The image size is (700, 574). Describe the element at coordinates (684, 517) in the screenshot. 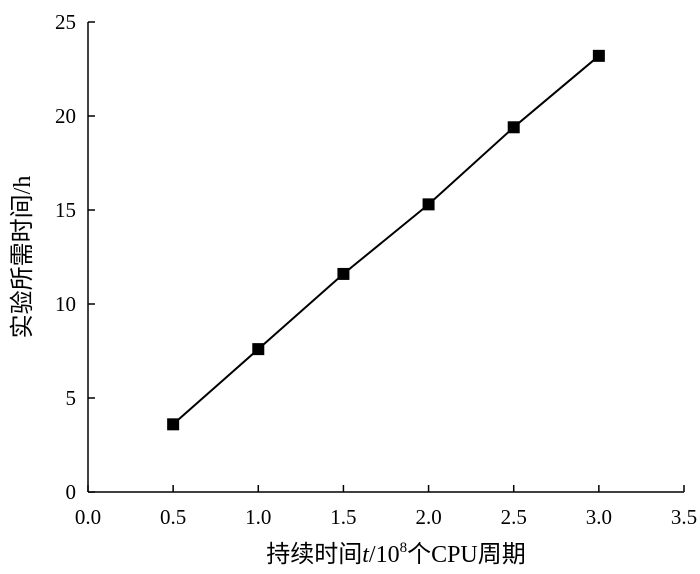

I see `x-tick-label: 3.5` at that location.